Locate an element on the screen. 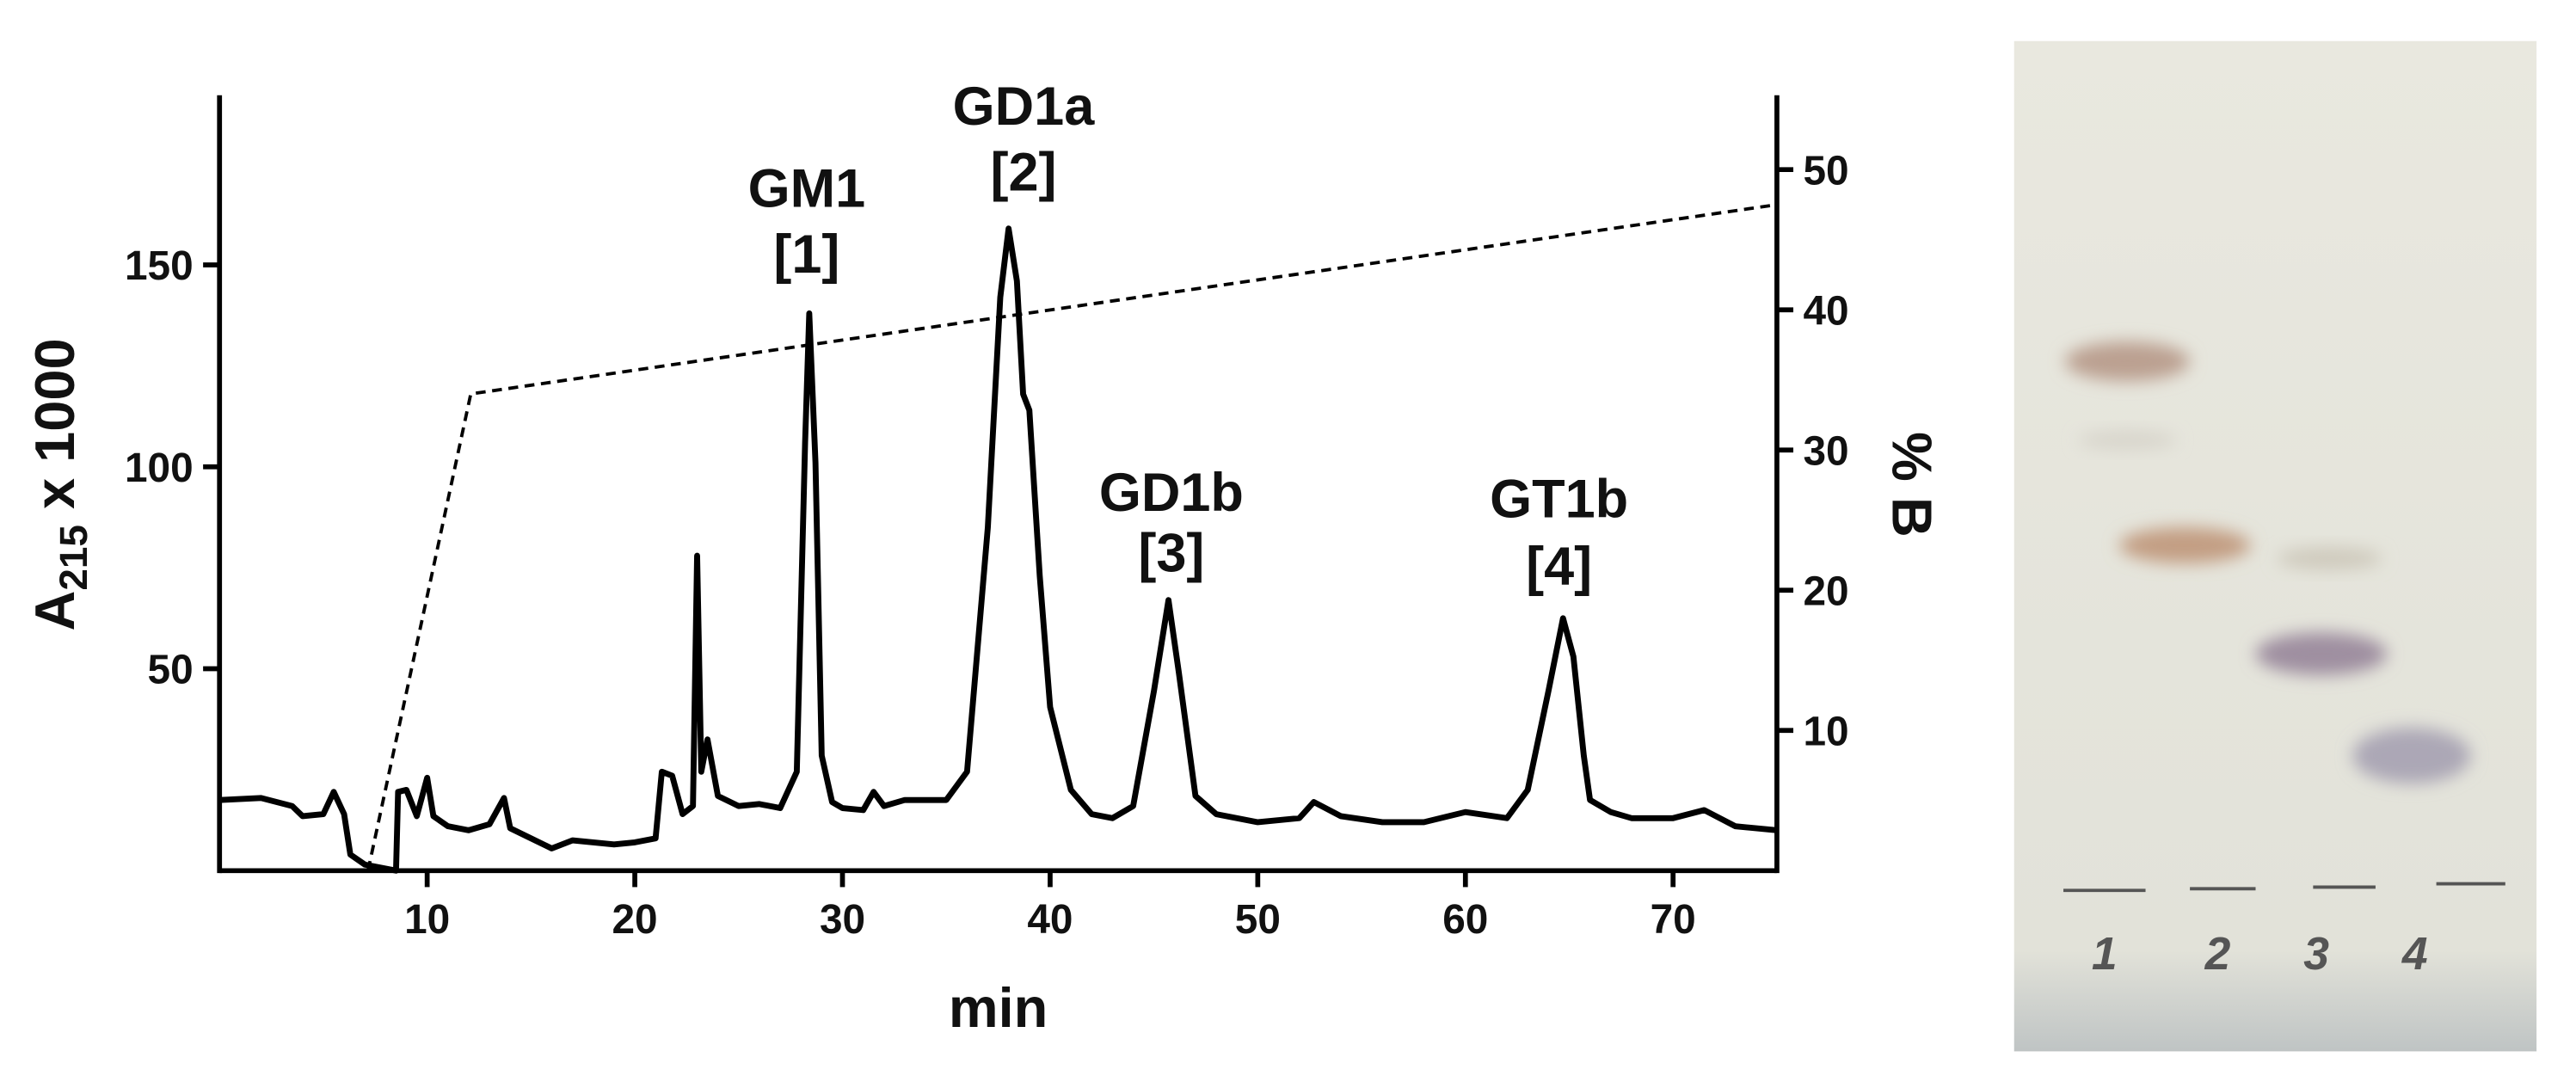  y-tick-label: 150 is located at coordinates (159, 266).